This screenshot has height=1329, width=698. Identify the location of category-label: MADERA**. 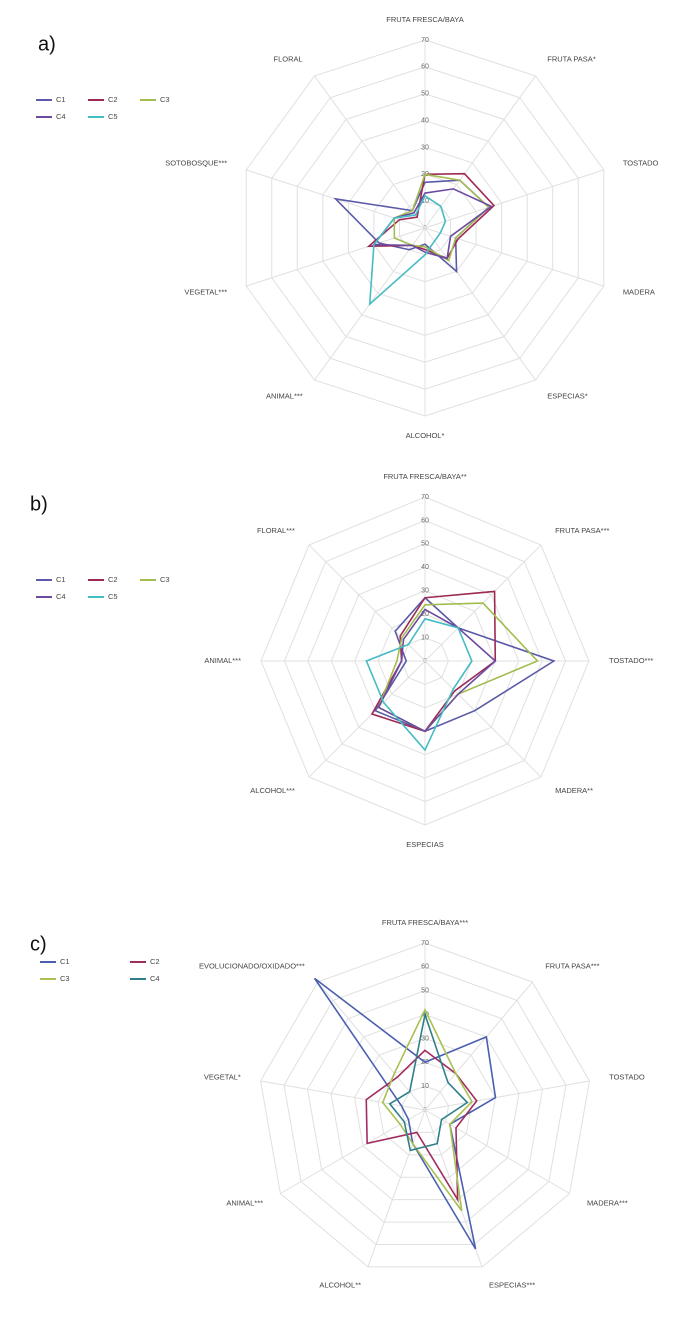
(574, 790).